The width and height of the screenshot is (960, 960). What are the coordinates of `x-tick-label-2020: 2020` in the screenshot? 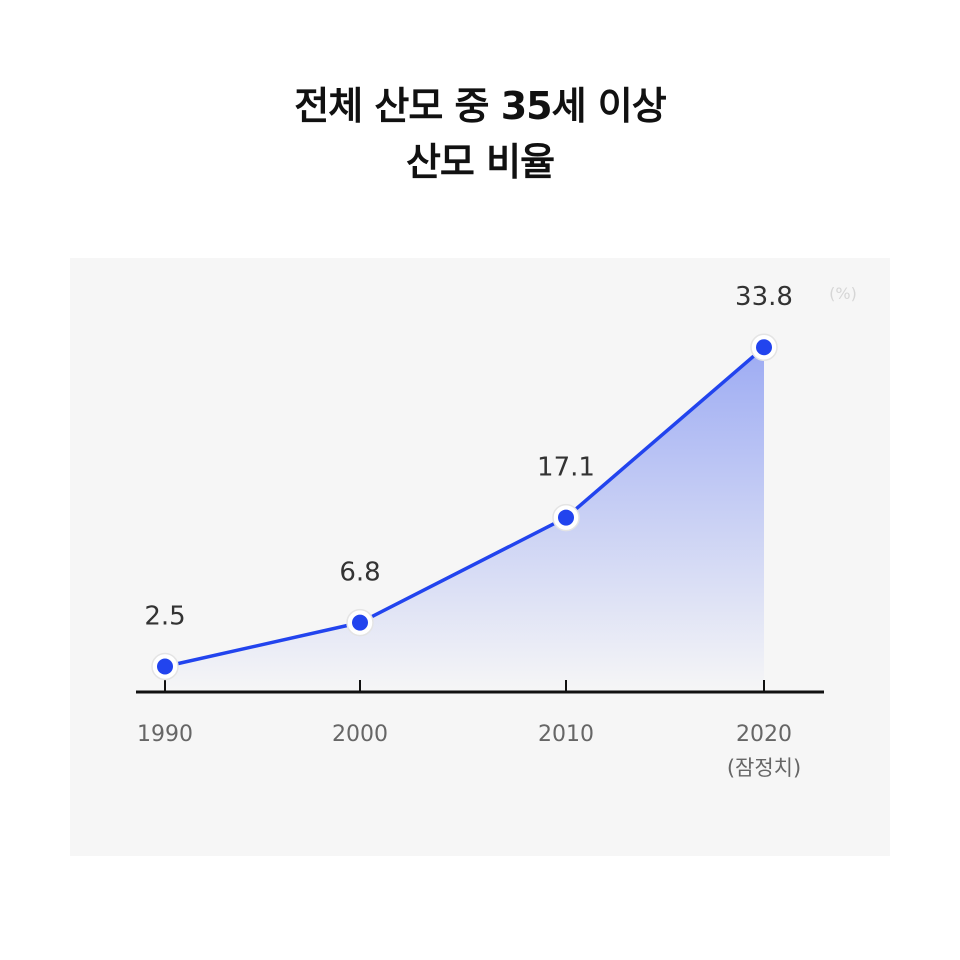 It's located at (764, 734).